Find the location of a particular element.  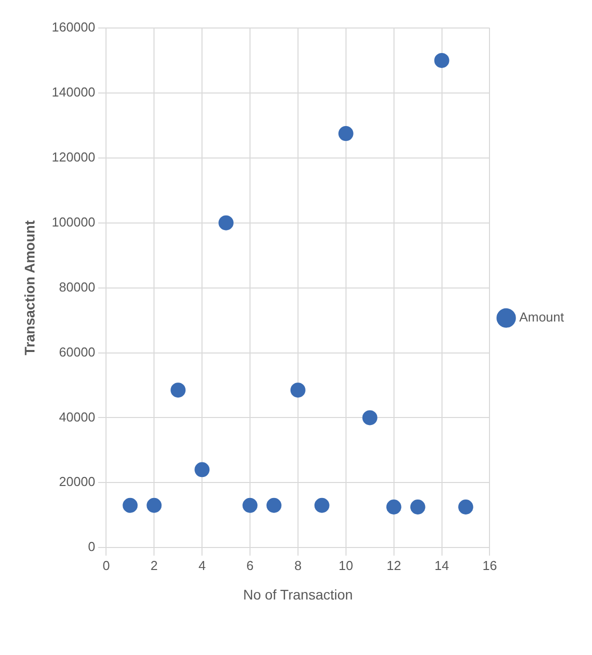

x-tick-label: 16 is located at coordinates (489, 565).